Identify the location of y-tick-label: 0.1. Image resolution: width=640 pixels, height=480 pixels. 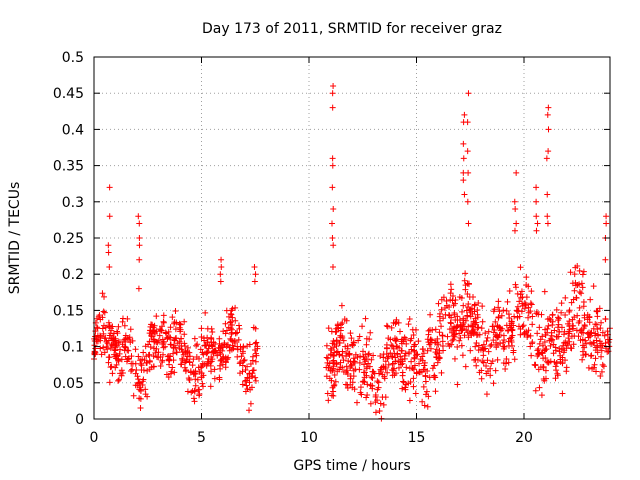
(73, 348).